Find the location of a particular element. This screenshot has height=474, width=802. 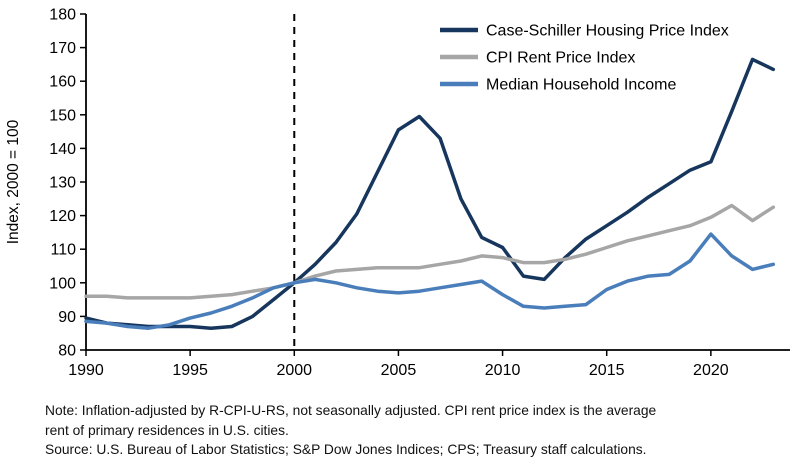

y-tick-label: 130 is located at coordinates (62, 183).